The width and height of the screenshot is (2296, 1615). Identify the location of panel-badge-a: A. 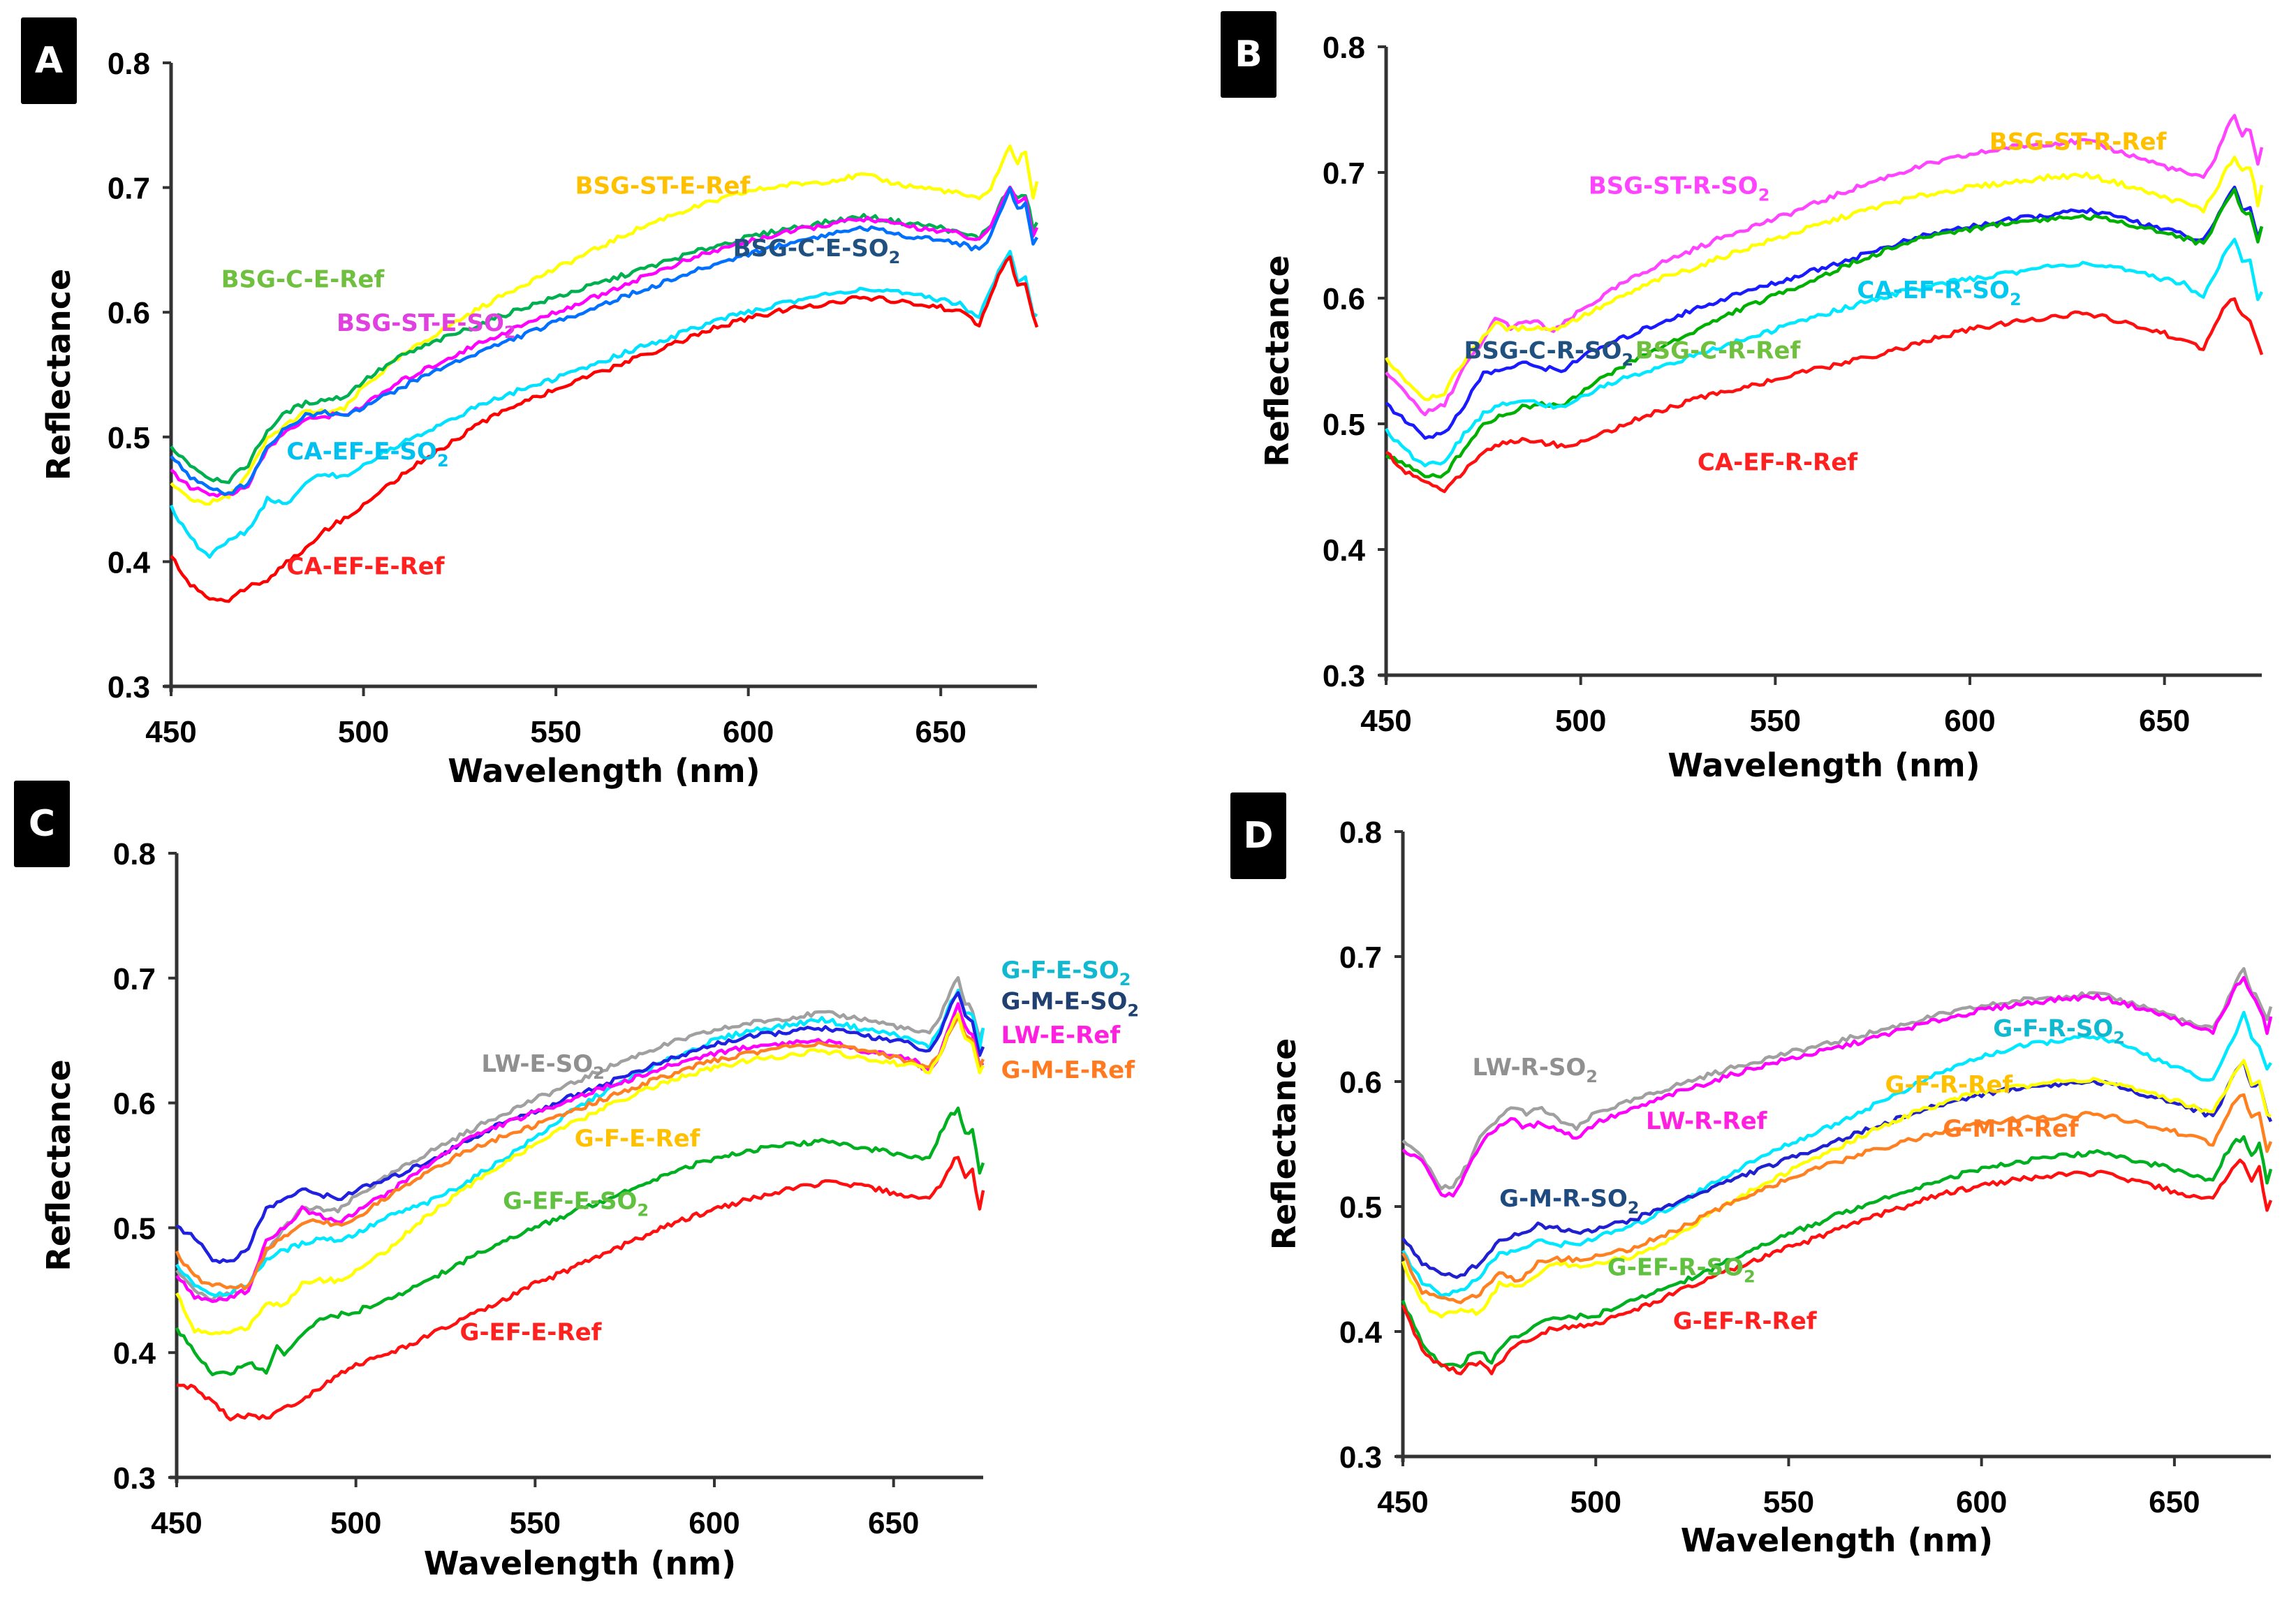
(49, 60).